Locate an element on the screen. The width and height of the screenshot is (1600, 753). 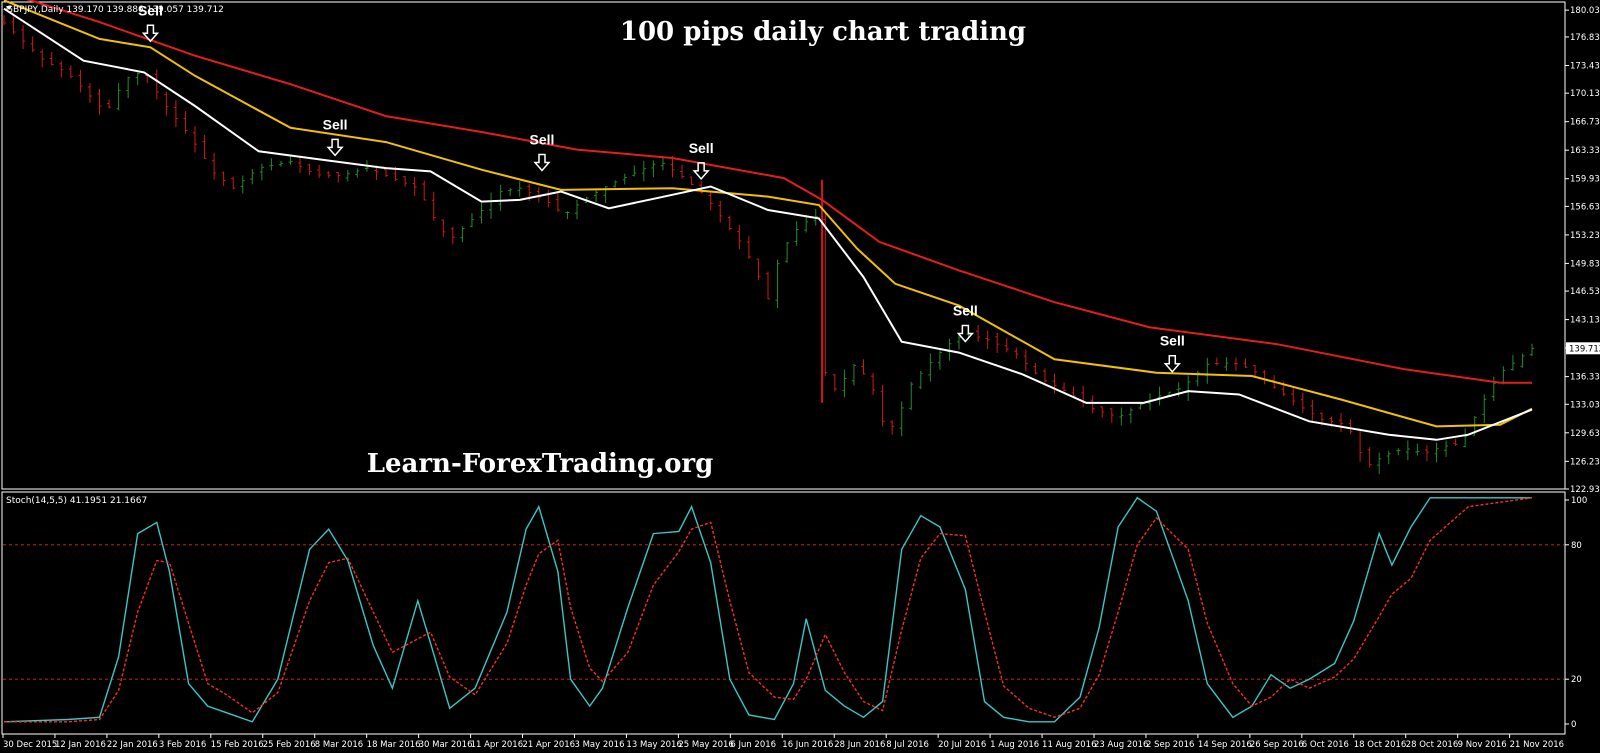
price-tick-label: 176.830 is located at coordinates (1585, 38).